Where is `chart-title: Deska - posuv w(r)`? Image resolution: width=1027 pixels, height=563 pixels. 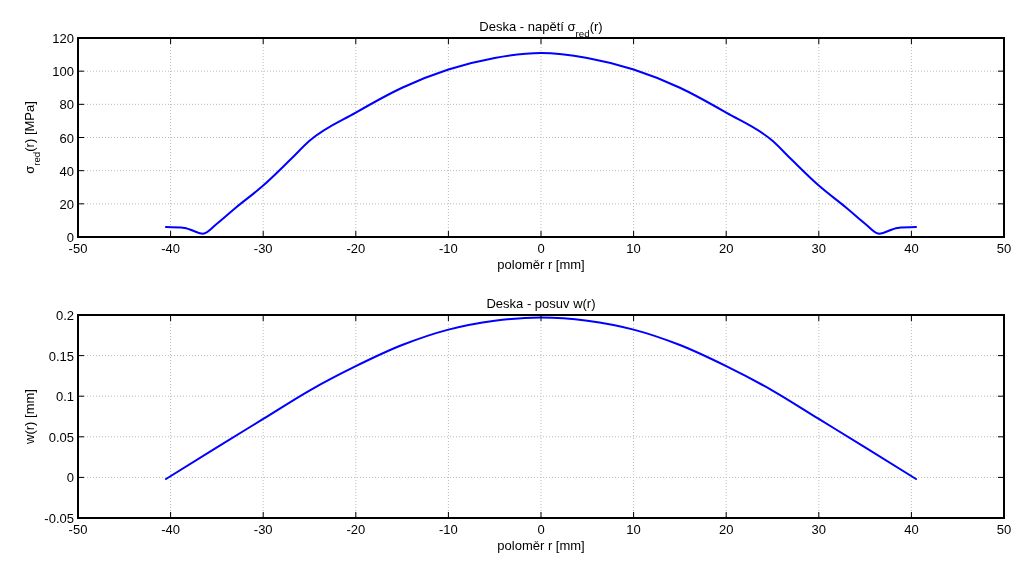 chart-title: Deska - posuv w(r) is located at coordinates (541, 303).